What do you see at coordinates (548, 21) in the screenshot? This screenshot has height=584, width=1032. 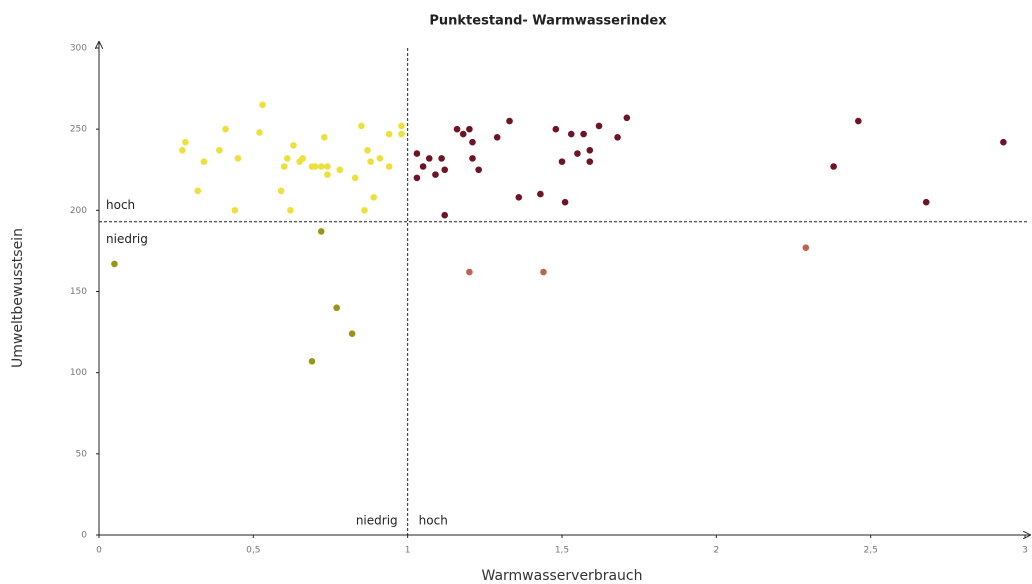 I see `chart-title: Punktestand- Warmwasserindex` at bounding box center [548, 21].